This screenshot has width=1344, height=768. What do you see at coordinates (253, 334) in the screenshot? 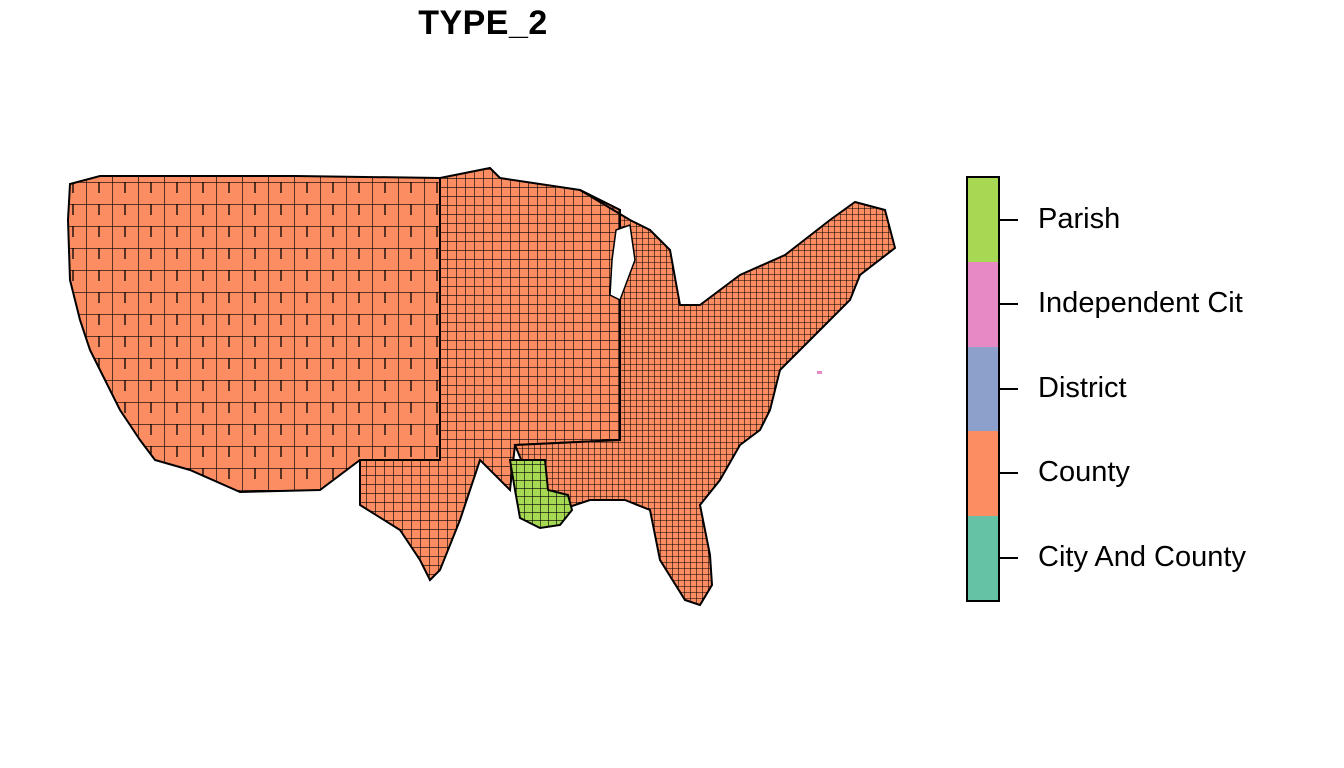
I see `western-us-region` at bounding box center [253, 334].